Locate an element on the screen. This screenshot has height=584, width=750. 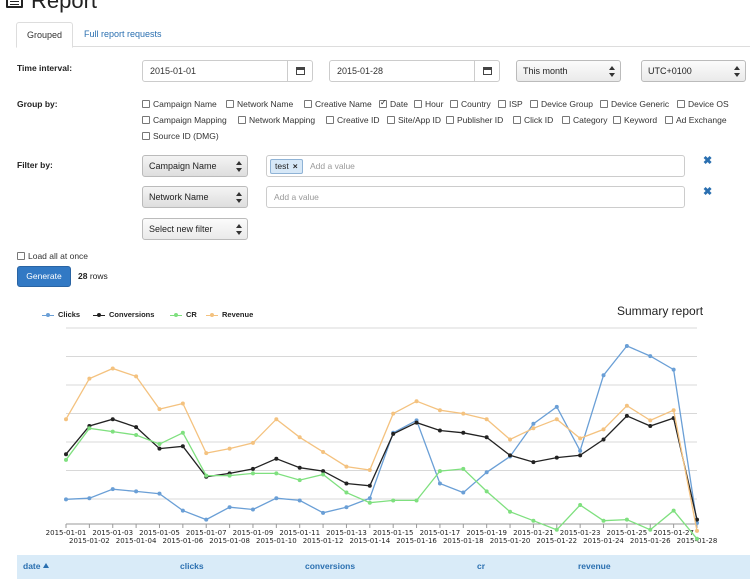
filter-field-select-1: Campaign Name is located at coordinates (195, 166).